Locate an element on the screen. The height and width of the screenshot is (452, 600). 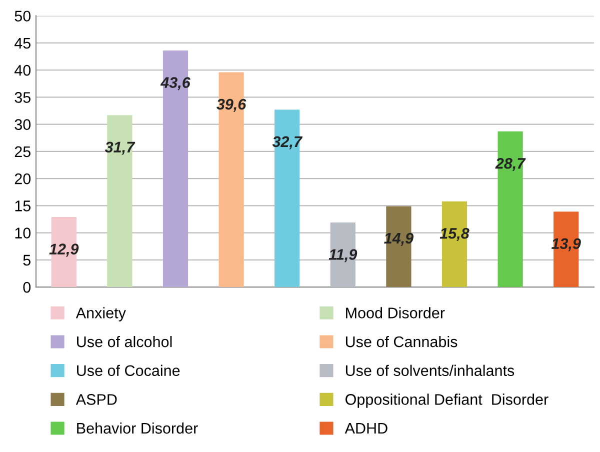
legend-label: Use of alcohol is located at coordinates (124, 342).